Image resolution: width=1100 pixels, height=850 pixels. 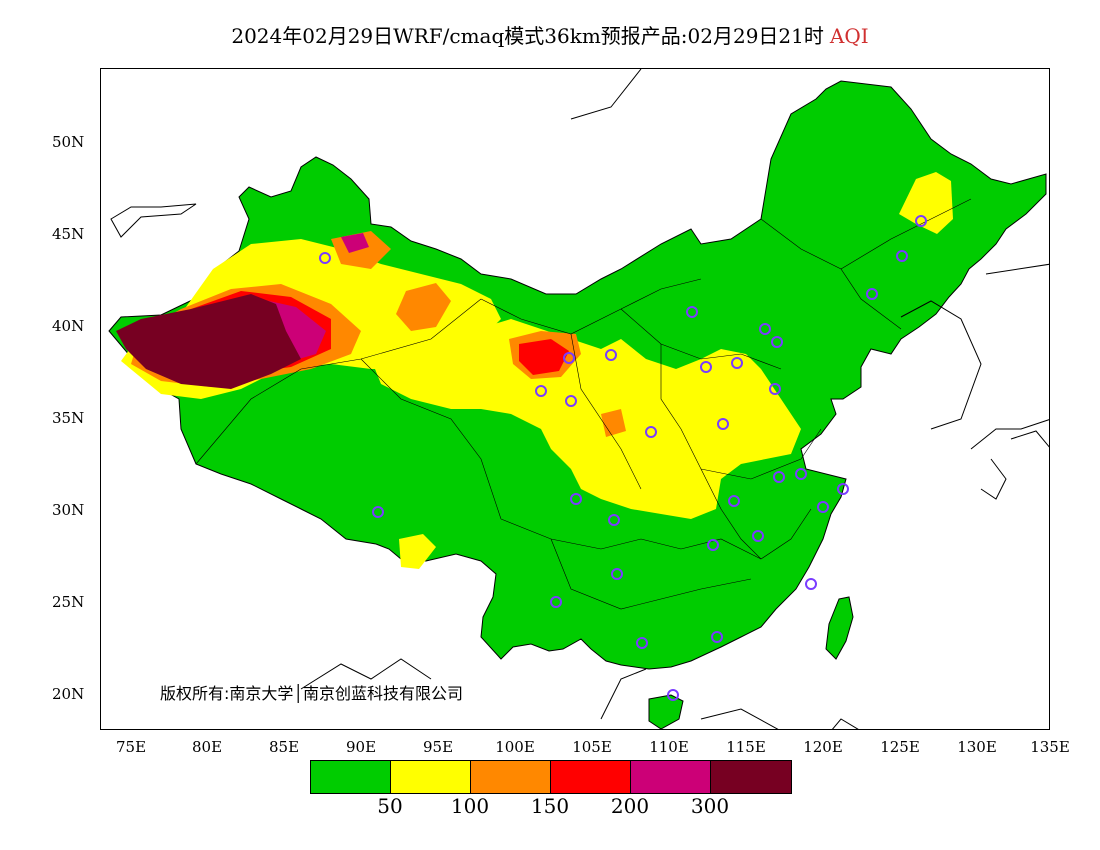 What do you see at coordinates (527, 36) in the screenshot?
I see `title-text: 2024年02月29日WRF/cmaq模式36km预报产品:02月29日21时` at bounding box center [527, 36].